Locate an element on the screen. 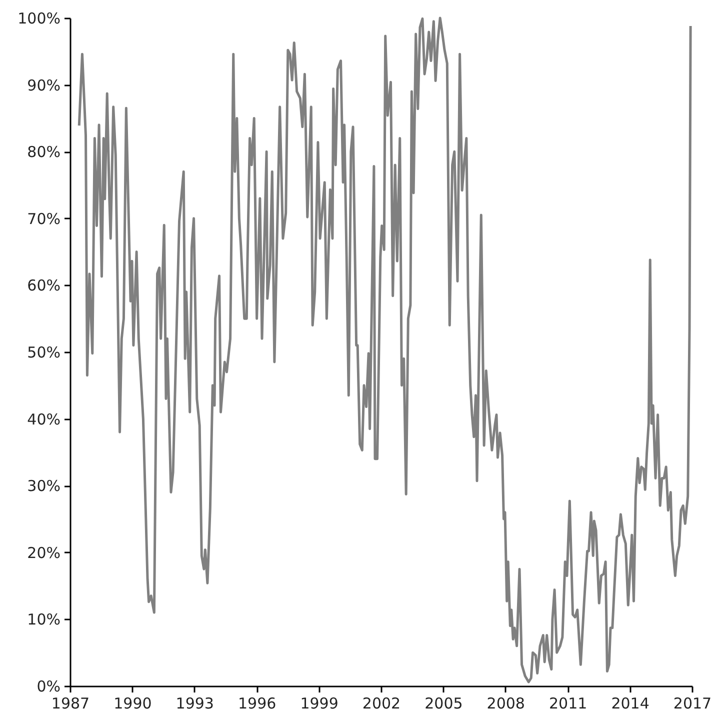 The height and width of the screenshot is (726, 720). x-tick-label: 1993 is located at coordinates (195, 703).